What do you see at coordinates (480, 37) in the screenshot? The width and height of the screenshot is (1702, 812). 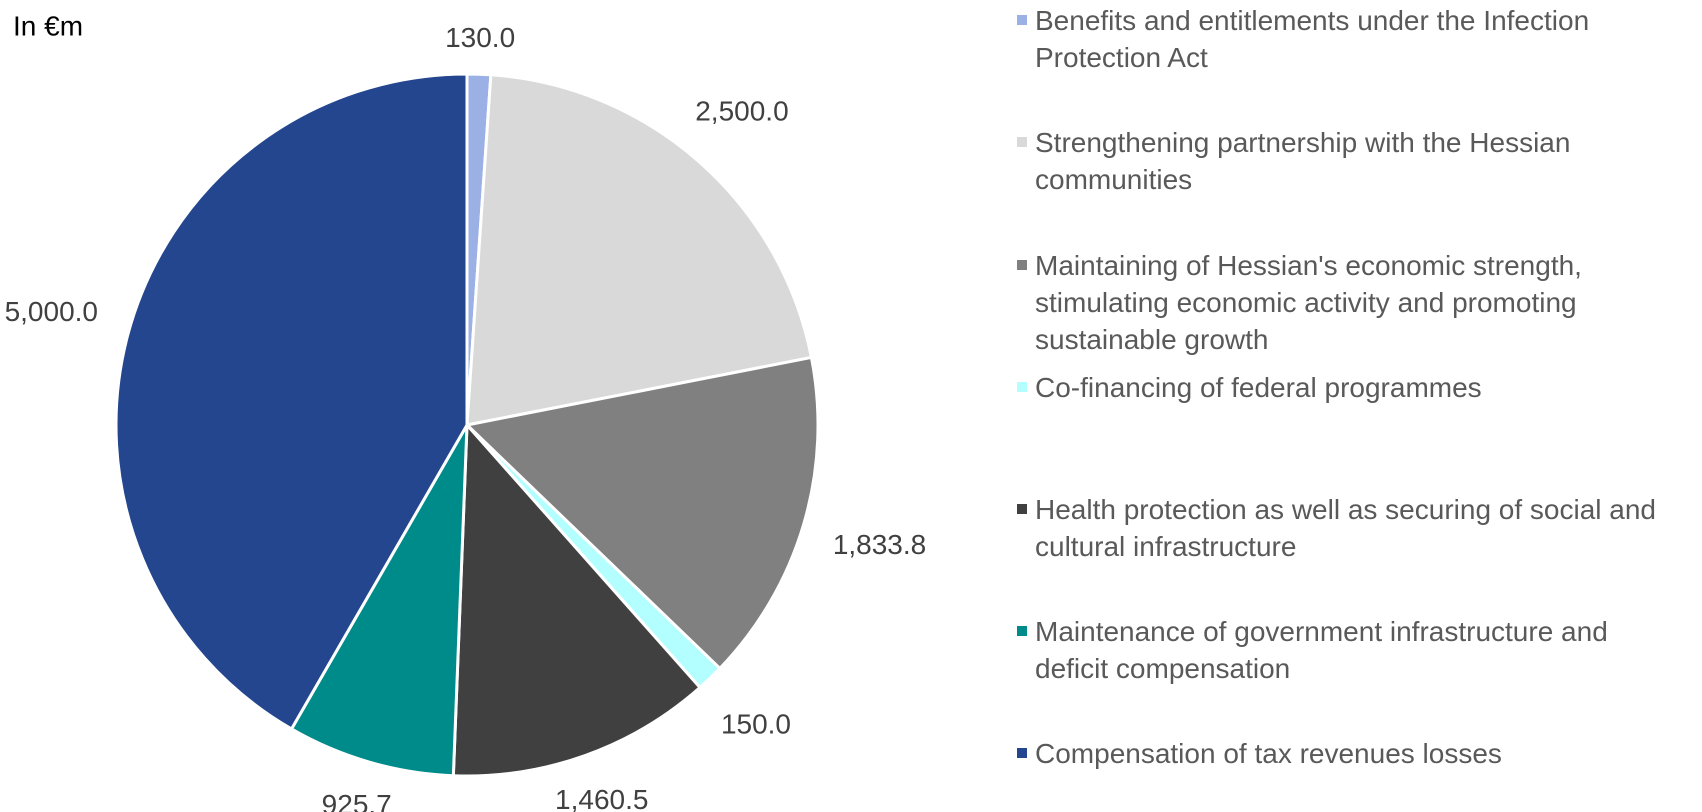 I see `data-label: 130.0` at bounding box center [480, 37].